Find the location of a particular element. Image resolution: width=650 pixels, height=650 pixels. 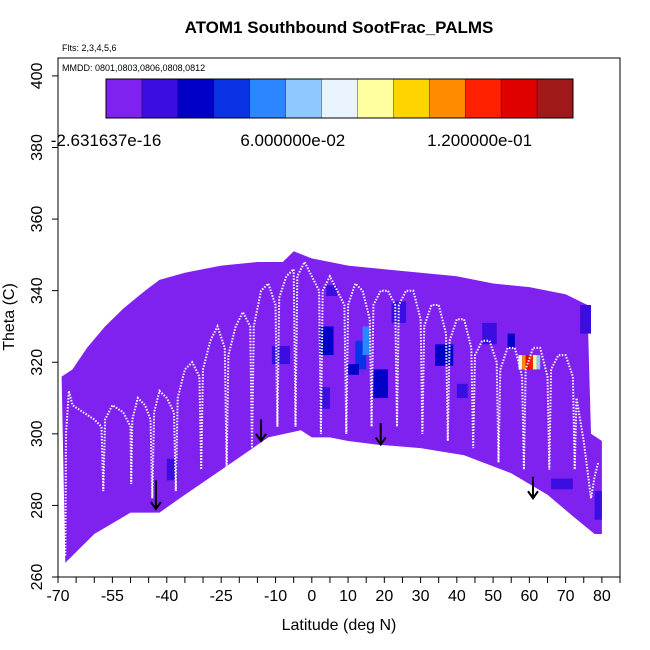

colorbar-tick-label: -2.631637e-16 is located at coordinates (106, 140).